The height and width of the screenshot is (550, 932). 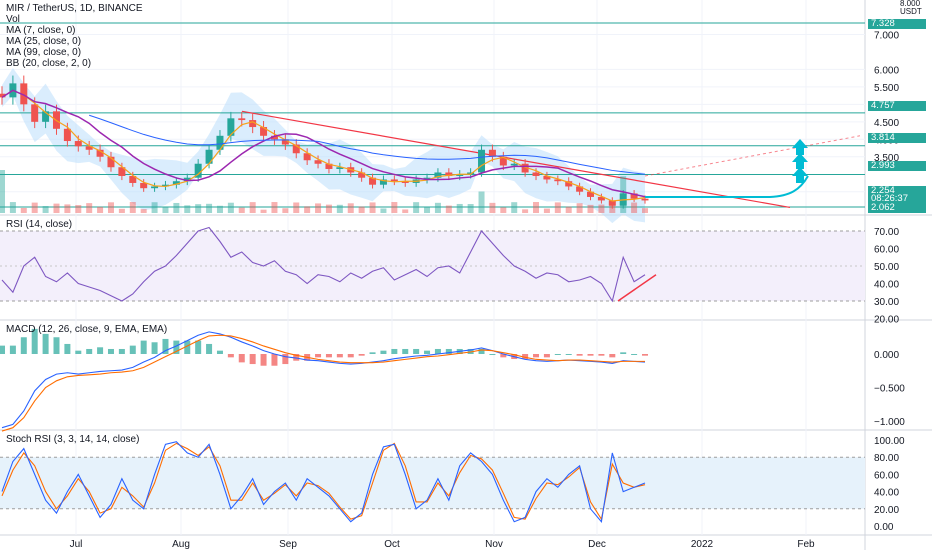 I want to click on stoch-tick-label: 0.00, so click(x=884, y=527).